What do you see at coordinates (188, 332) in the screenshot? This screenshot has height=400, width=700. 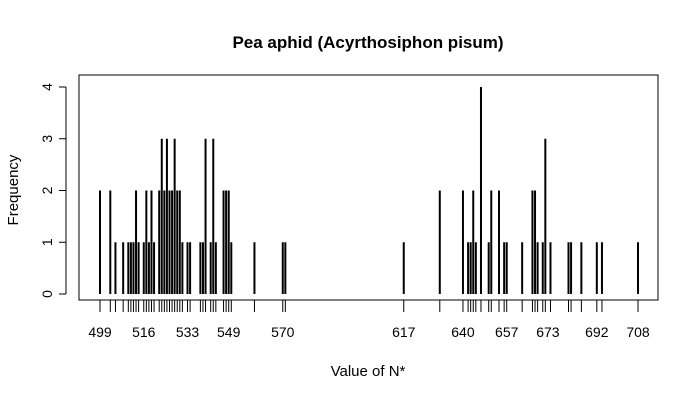 I see `x-tick-label: 533` at bounding box center [188, 332].